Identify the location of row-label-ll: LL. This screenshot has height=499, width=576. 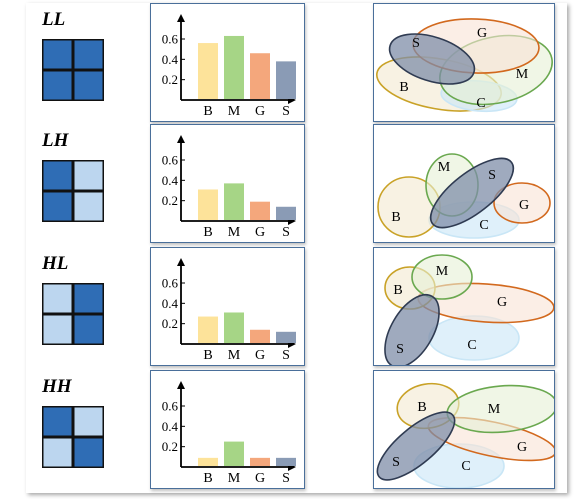
(72, 20).